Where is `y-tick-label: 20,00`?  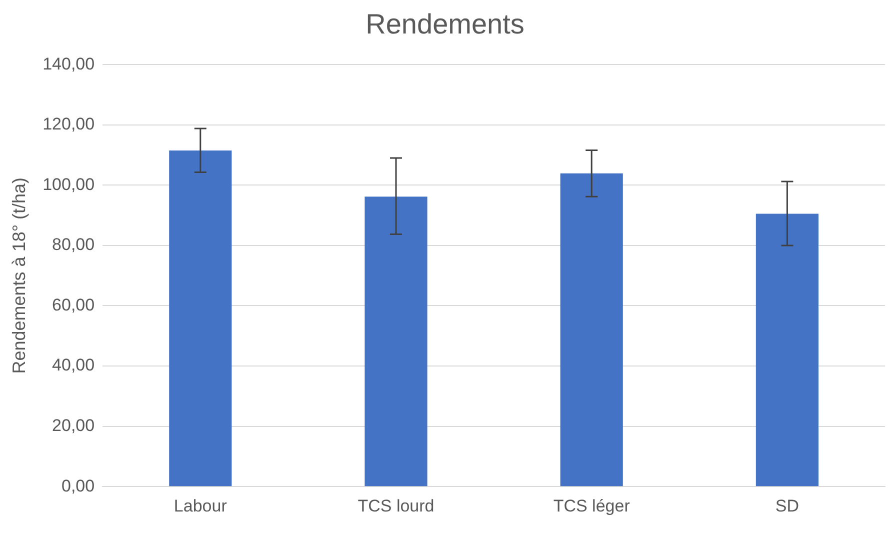 y-tick-label: 20,00 is located at coordinates (73, 425).